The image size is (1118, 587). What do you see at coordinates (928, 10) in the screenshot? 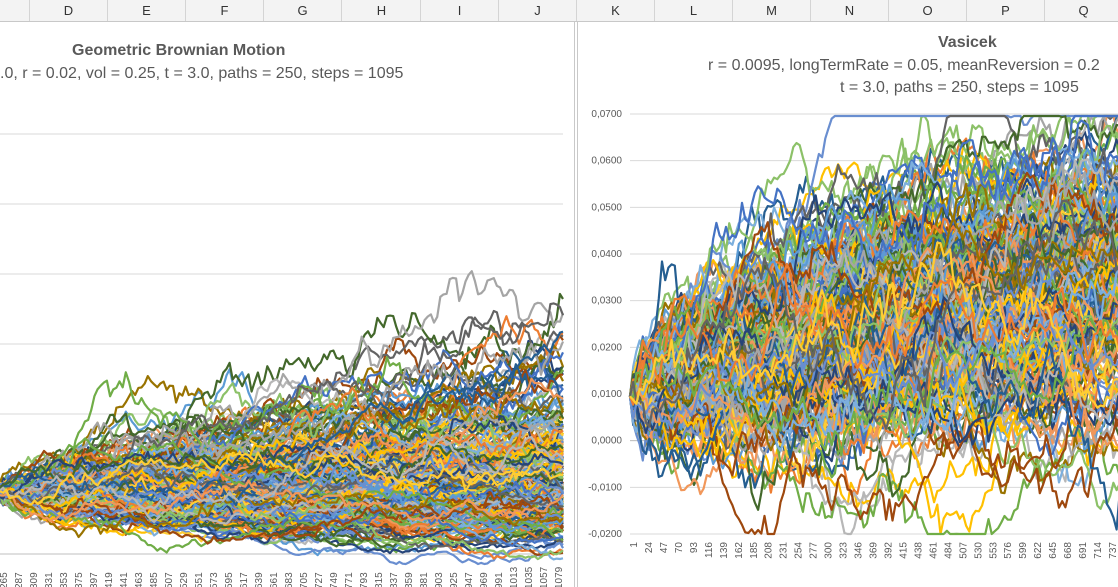
I see `column-header-o: O` at bounding box center [928, 10].